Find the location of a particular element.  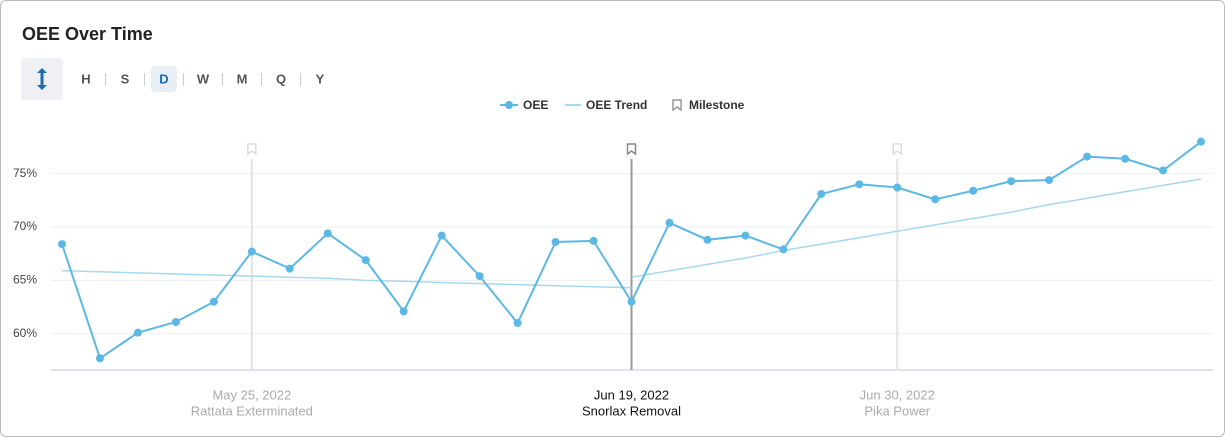

x-tick-label: Jun 19, 2022 is located at coordinates (631, 394).